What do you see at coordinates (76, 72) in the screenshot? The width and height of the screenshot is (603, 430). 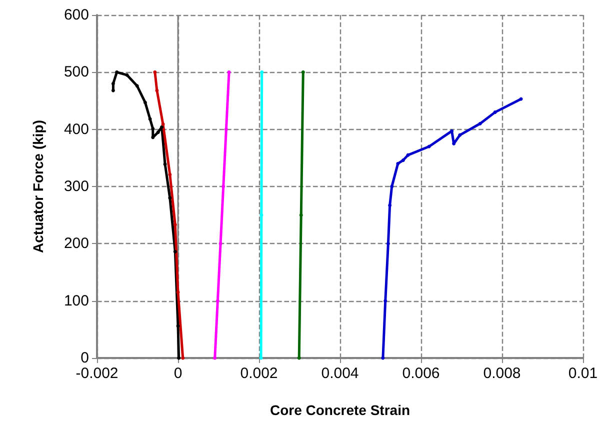 I see `y-tick-label: 500` at bounding box center [76, 72].